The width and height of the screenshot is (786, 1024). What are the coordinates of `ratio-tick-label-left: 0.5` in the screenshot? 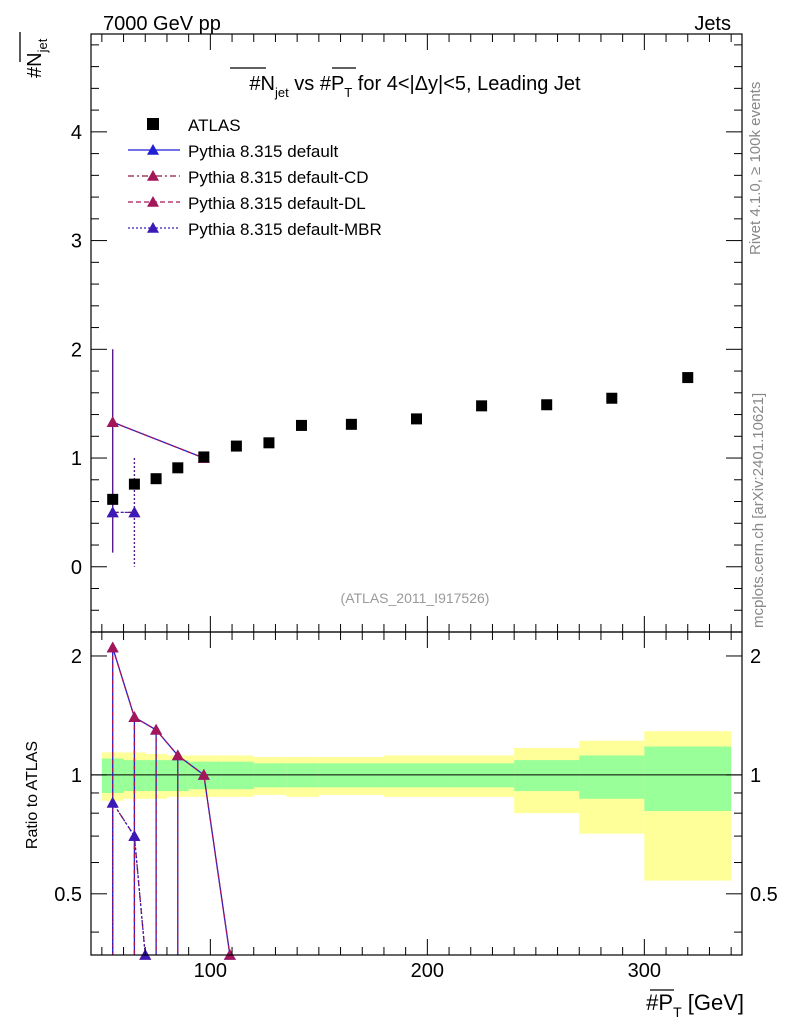 It's located at (68, 895).